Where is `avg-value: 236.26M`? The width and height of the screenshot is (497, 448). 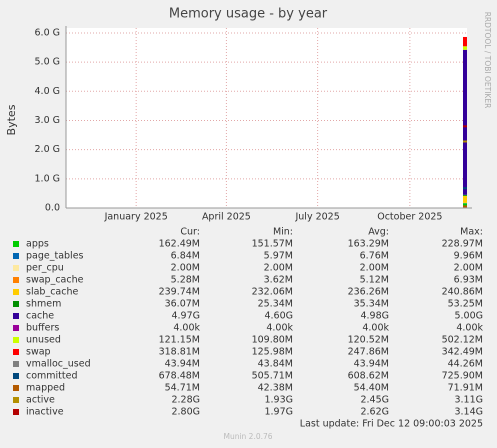
avg-value: 236.26M is located at coordinates (368, 292).